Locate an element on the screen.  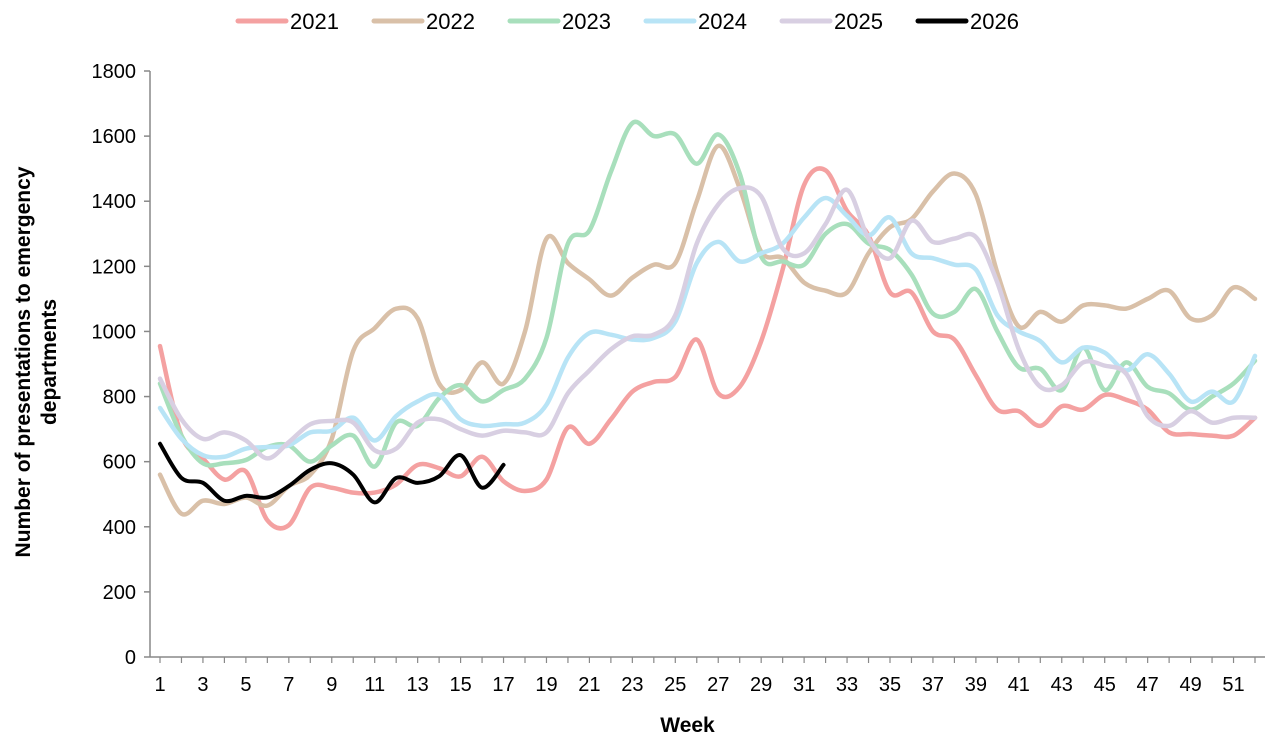
legend-label-2023: 2023 is located at coordinates (586, 21).